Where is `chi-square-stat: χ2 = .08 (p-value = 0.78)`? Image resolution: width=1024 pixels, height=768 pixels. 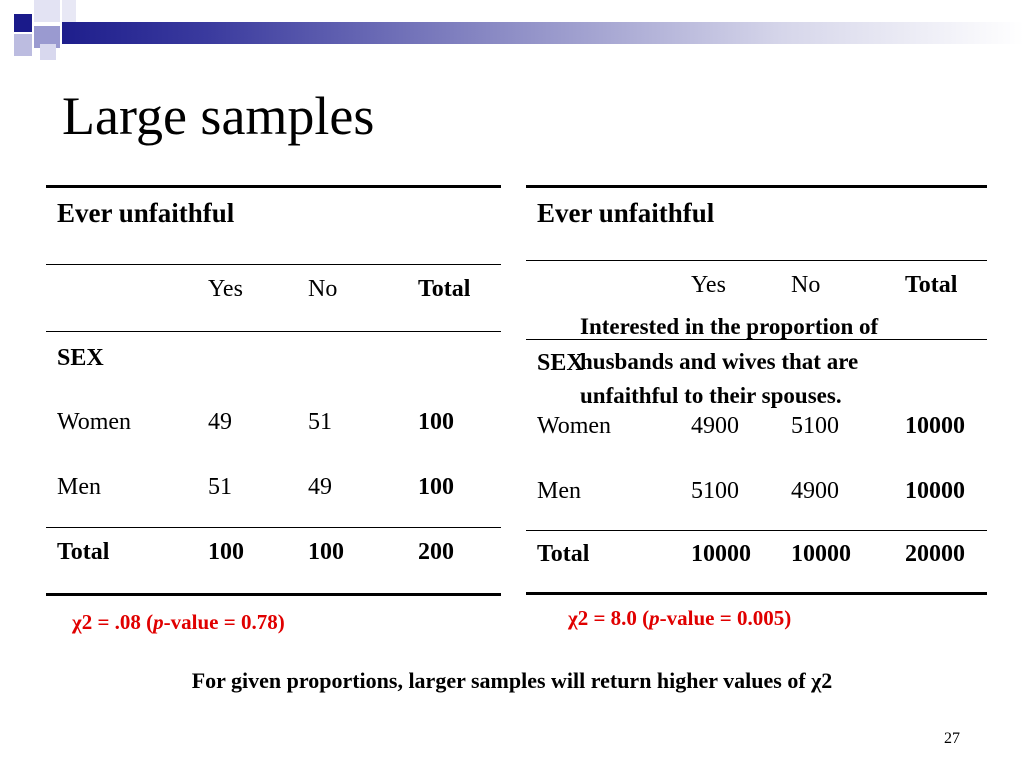
chi-square-stat: χ2 = .08 (p-value = 0.78) is located at coordinates (178, 622).